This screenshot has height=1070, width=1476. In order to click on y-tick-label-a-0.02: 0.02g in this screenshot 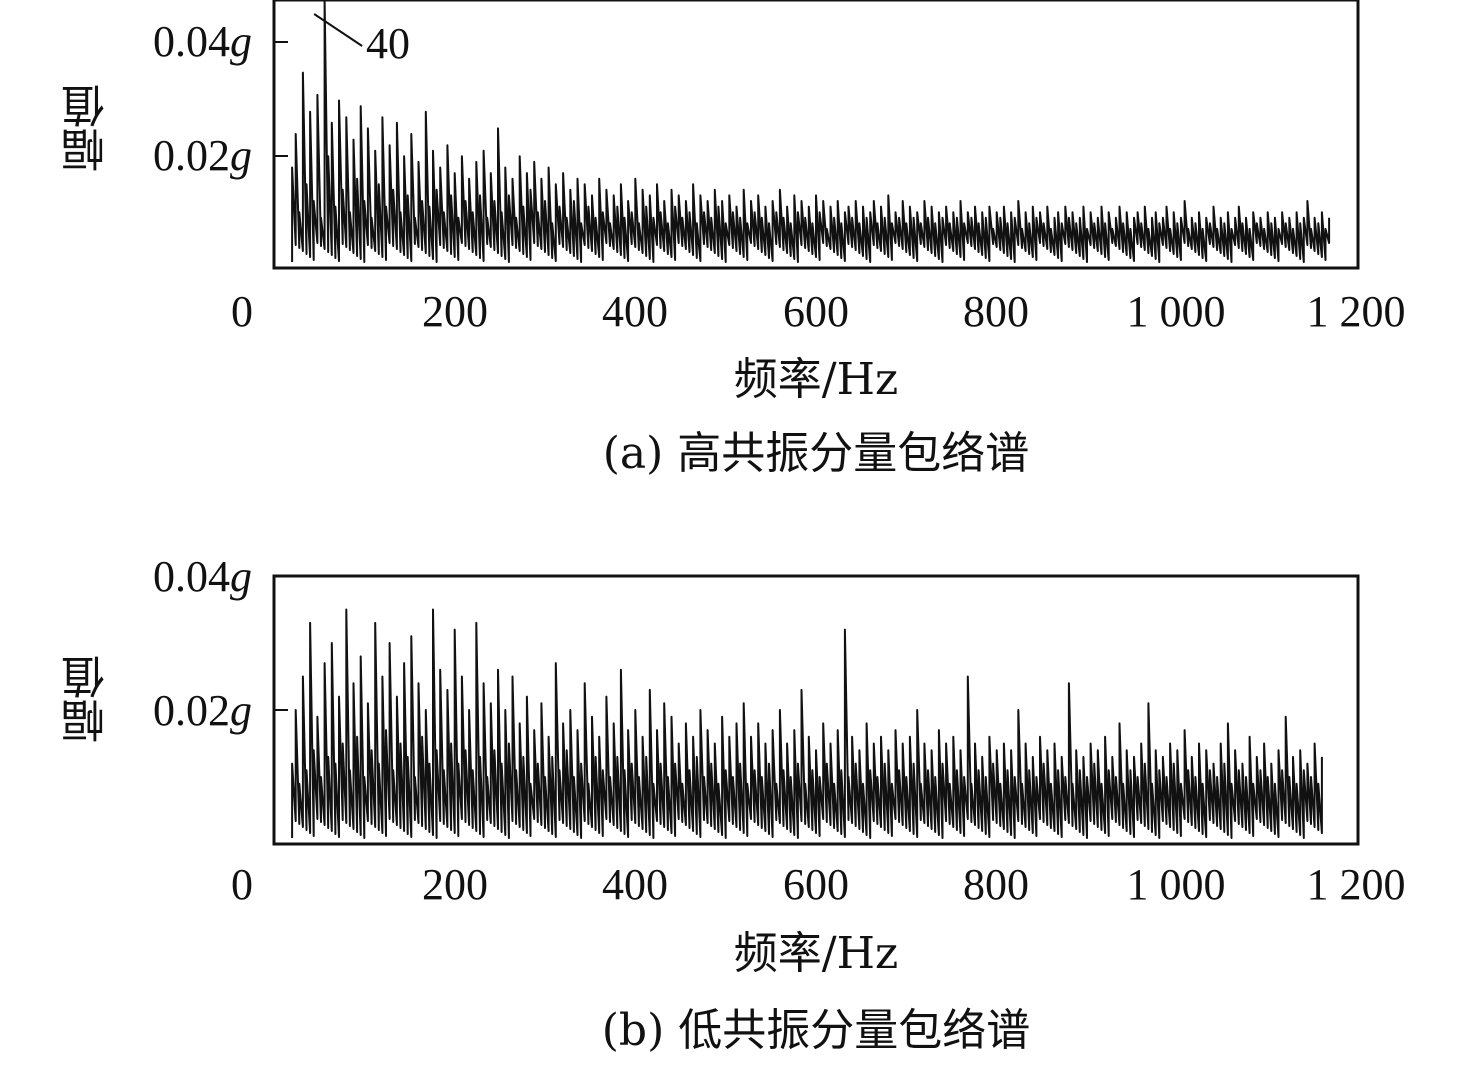, I will do `click(202, 155)`.